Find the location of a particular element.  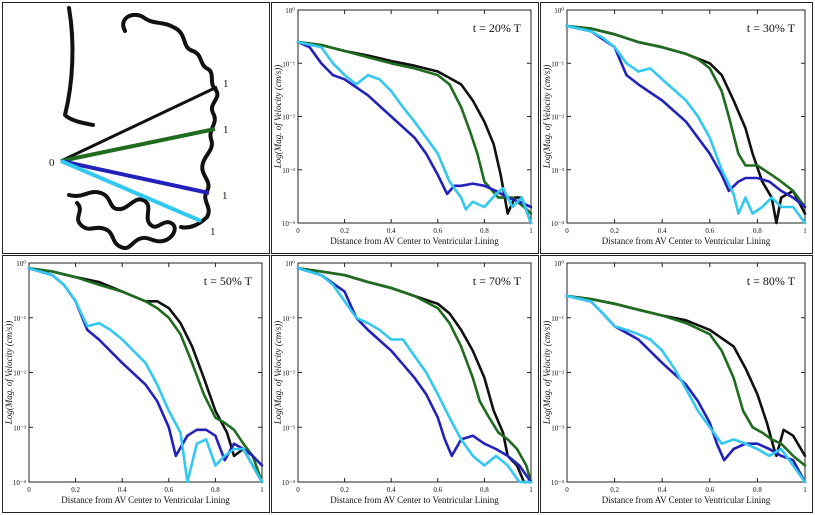

ray-green is located at coordinates (138, 145).